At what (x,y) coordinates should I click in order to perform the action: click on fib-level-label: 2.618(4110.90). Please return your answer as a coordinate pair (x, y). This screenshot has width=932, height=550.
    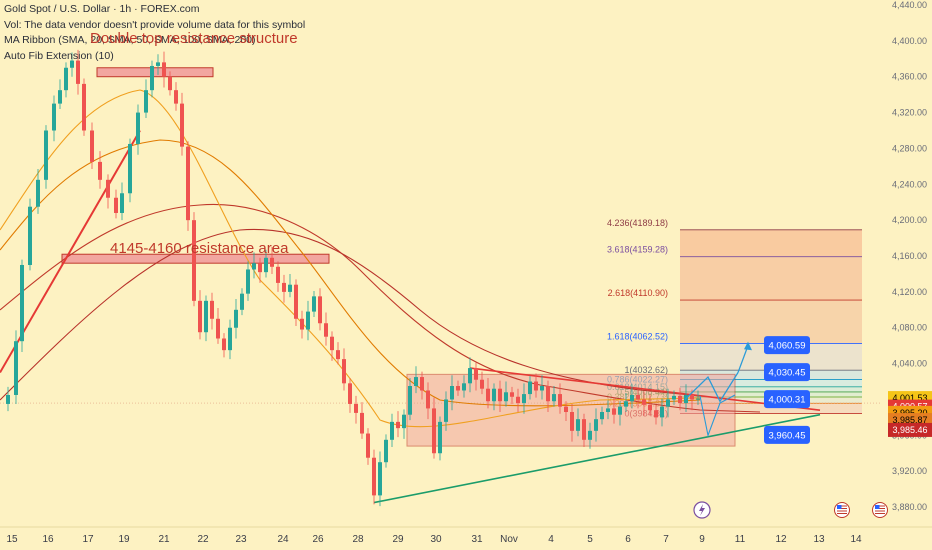
    Looking at the image, I should click on (638, 293).